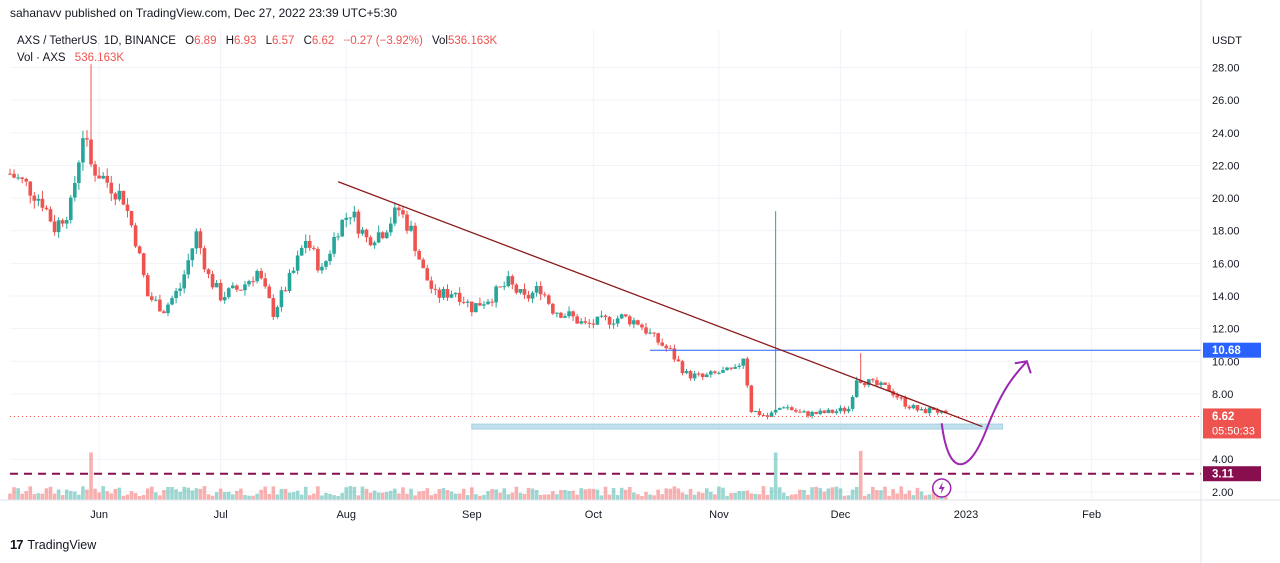  I want to click on price-badge-value: 6.62, so click(1223, 417).